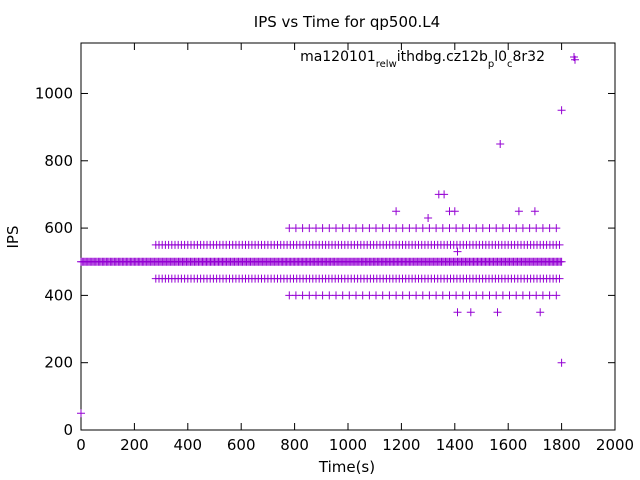 The height and width of the screenshot is (480, 640). I want to click on x-tick-label: 400, so click(187, 445).